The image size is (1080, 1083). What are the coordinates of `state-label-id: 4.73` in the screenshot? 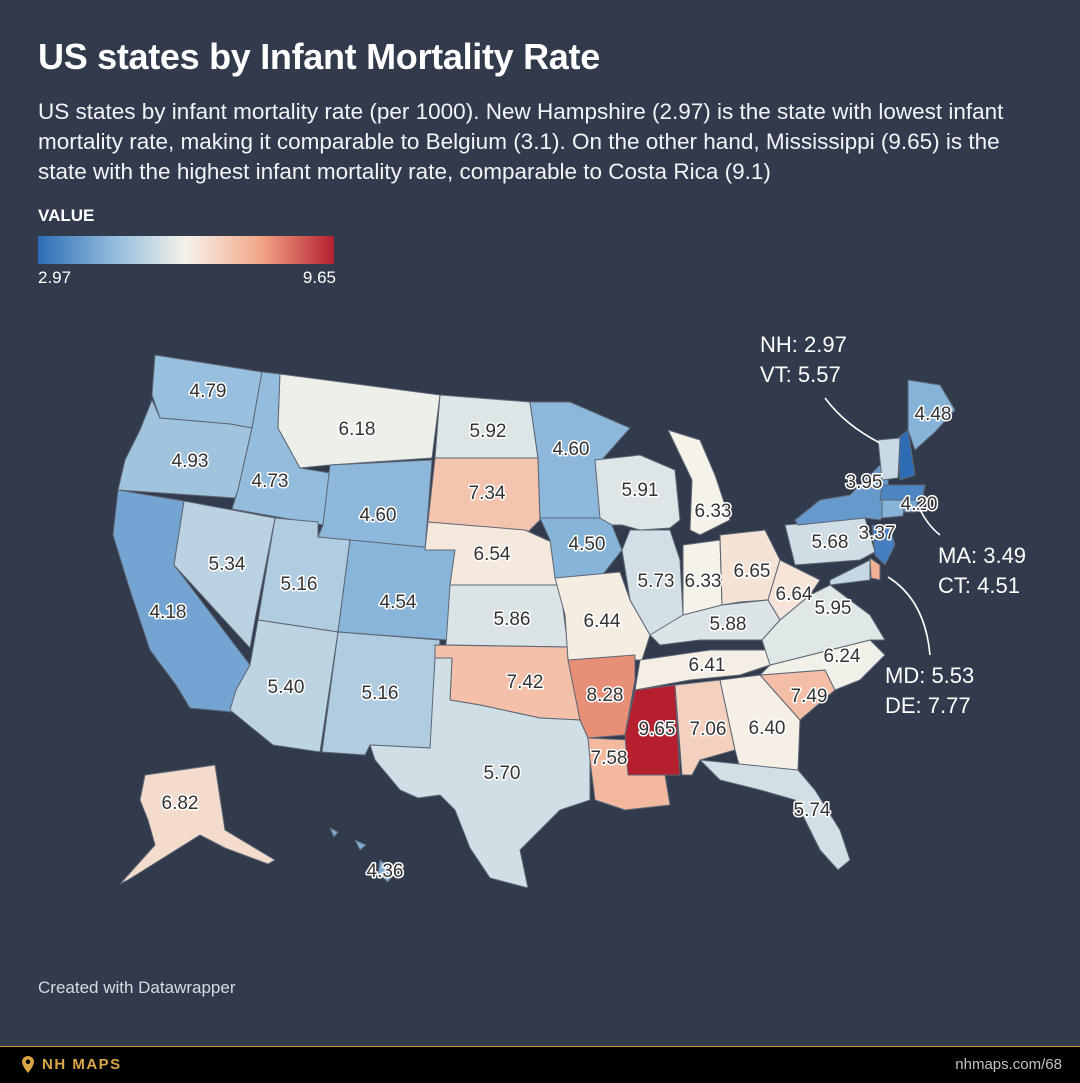 It's located at (270, 481).